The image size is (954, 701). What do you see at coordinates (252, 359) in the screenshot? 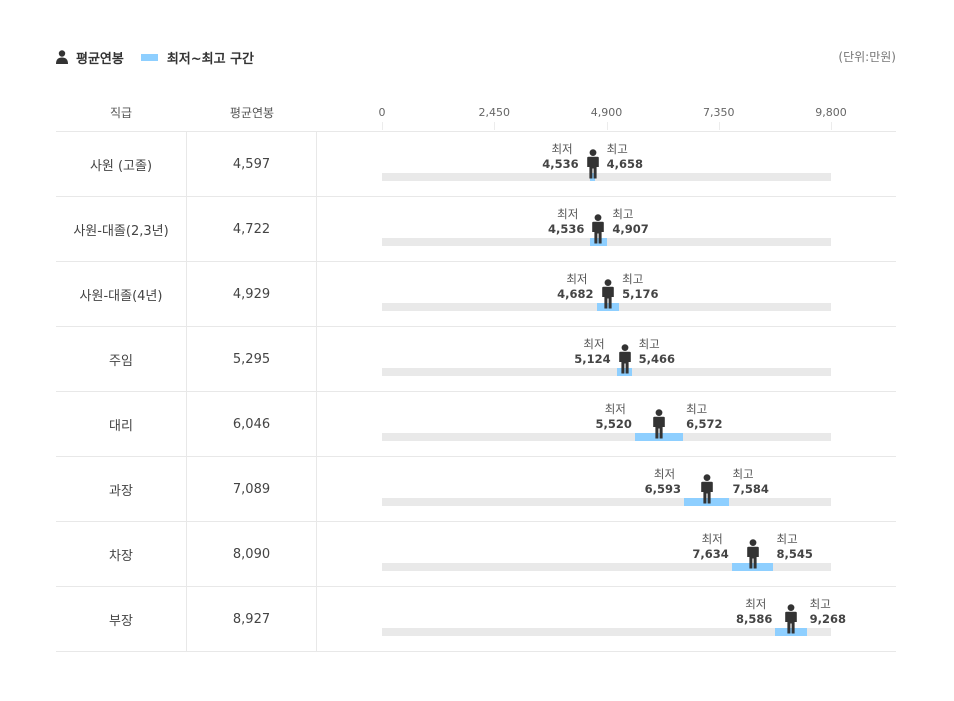
I see `avg-salary-cell: 5,295` at bounding box center [252, 359].